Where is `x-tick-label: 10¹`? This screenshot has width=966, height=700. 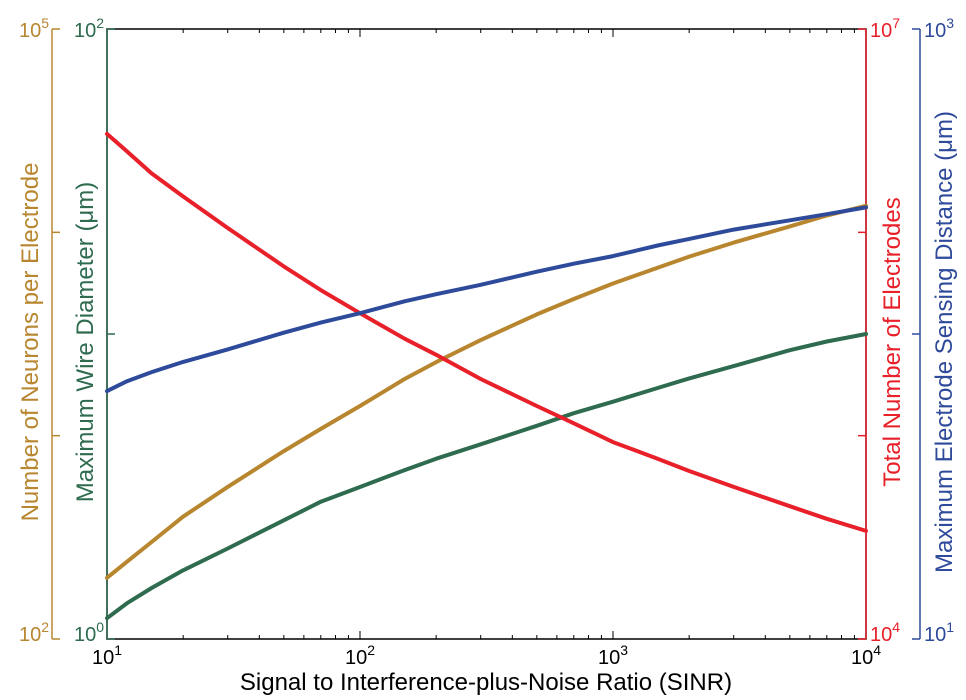 x-tick-label: 10¹ is located at coordinates (107, 655).